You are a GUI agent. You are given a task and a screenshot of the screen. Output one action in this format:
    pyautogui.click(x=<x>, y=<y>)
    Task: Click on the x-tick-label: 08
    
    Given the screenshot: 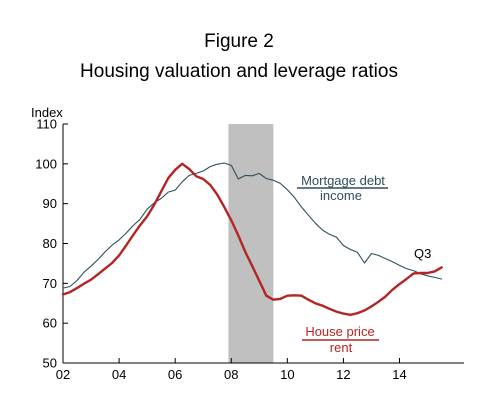 What is the action you would take?
    pyautogui.click(x=231, y=374)
    